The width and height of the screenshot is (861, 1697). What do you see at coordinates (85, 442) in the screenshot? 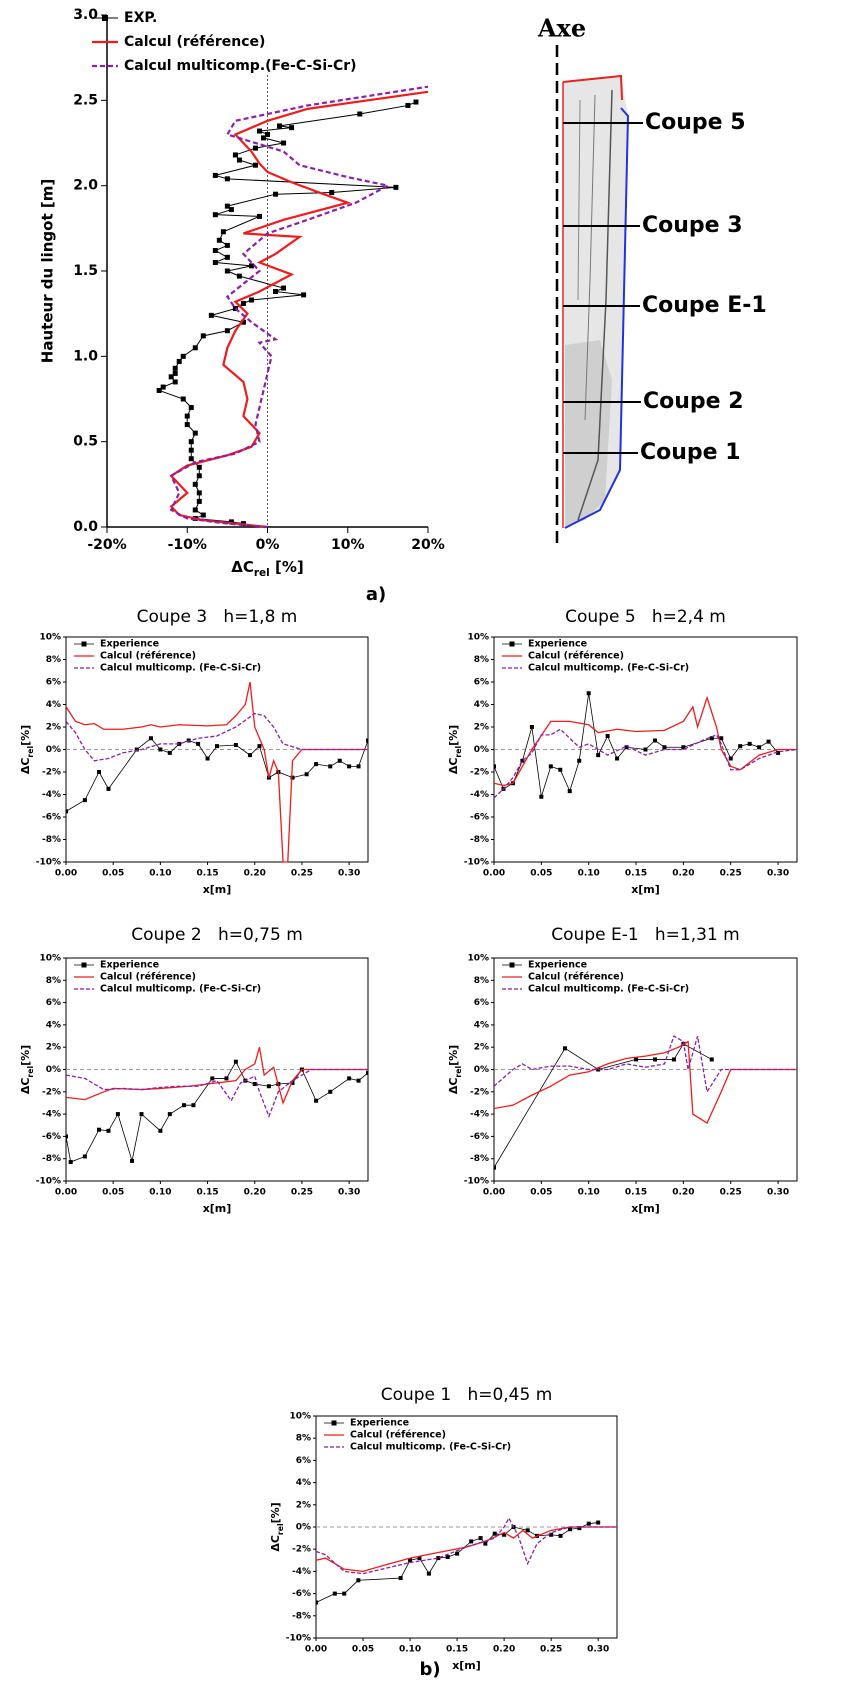
I see `y-tick-label: 0.5` at bounding box center [85, 442].